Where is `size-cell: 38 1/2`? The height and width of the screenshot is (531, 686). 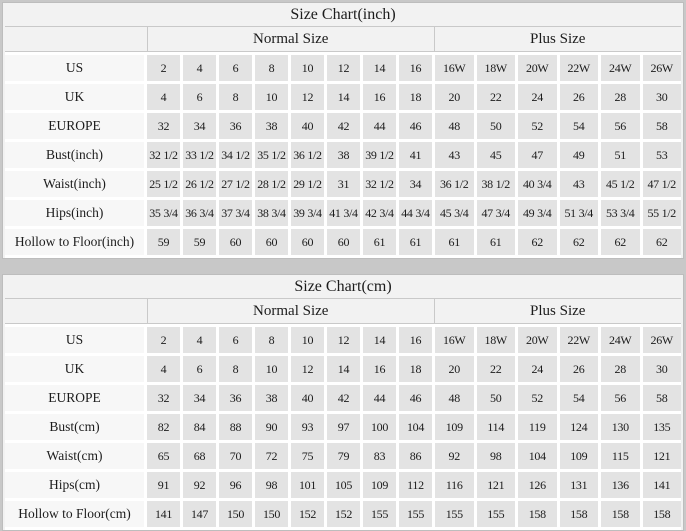 size-cell: 38 1/2 is located at coordinates (495, 184).